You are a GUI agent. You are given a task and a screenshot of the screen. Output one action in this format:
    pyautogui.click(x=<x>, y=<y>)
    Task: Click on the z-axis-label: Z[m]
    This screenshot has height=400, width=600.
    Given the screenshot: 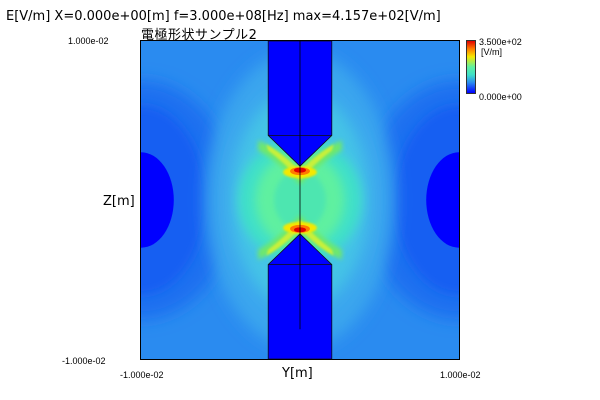 What is the action you would take?
    pyautogui.click(x=119, y=201)
    